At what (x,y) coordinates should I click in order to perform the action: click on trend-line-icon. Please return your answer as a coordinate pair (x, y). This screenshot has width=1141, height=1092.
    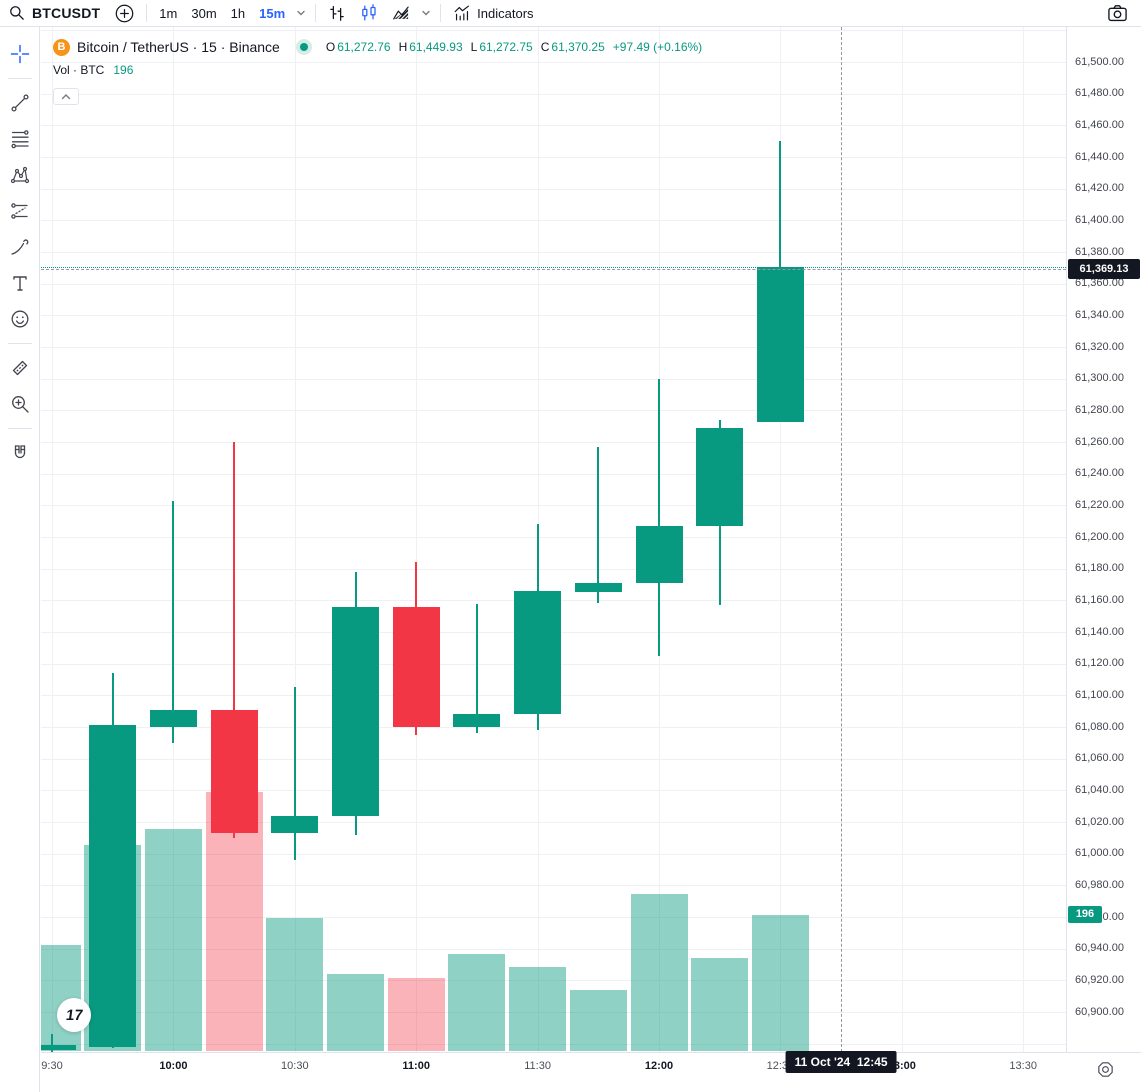
    Looking at the image, I should click on (20, 103).